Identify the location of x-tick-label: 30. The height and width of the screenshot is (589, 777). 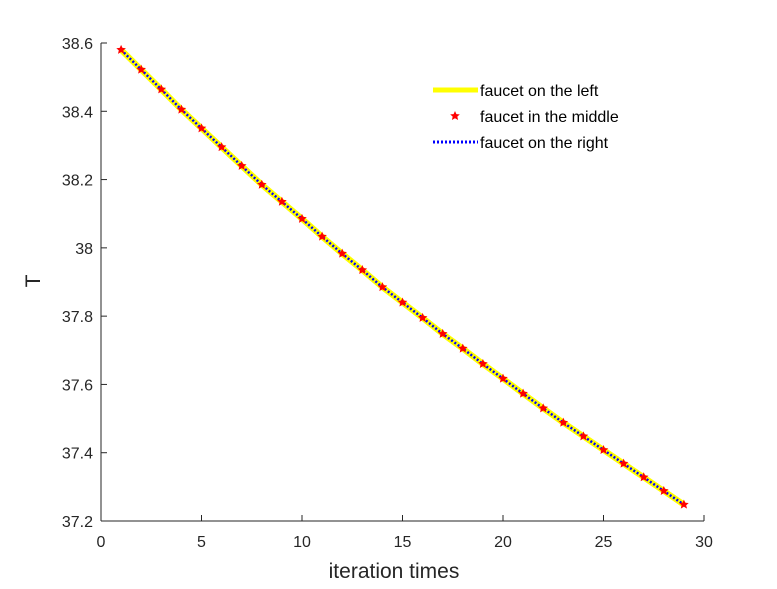
(704, 542).